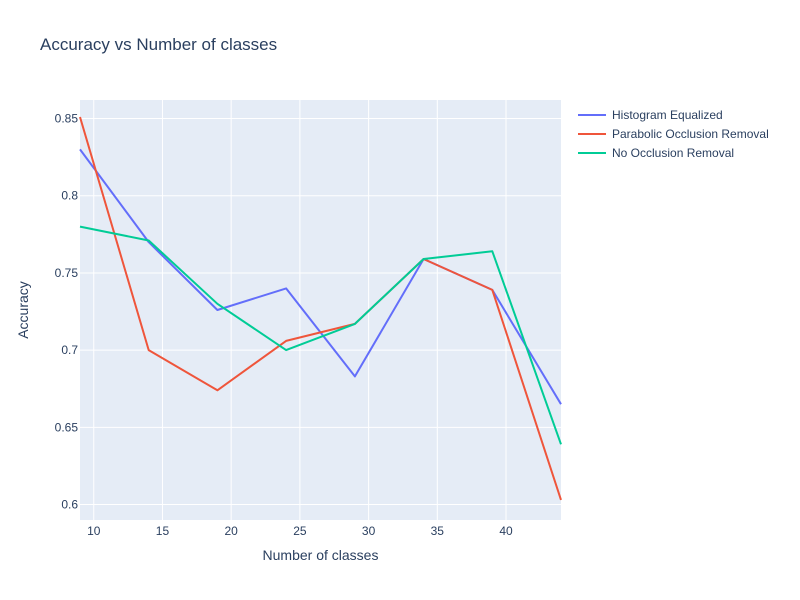  What do you see at coordinates (94, 531) in the screenshot?
I see `x-tick-label: 10` at bounding box center [94, 531].